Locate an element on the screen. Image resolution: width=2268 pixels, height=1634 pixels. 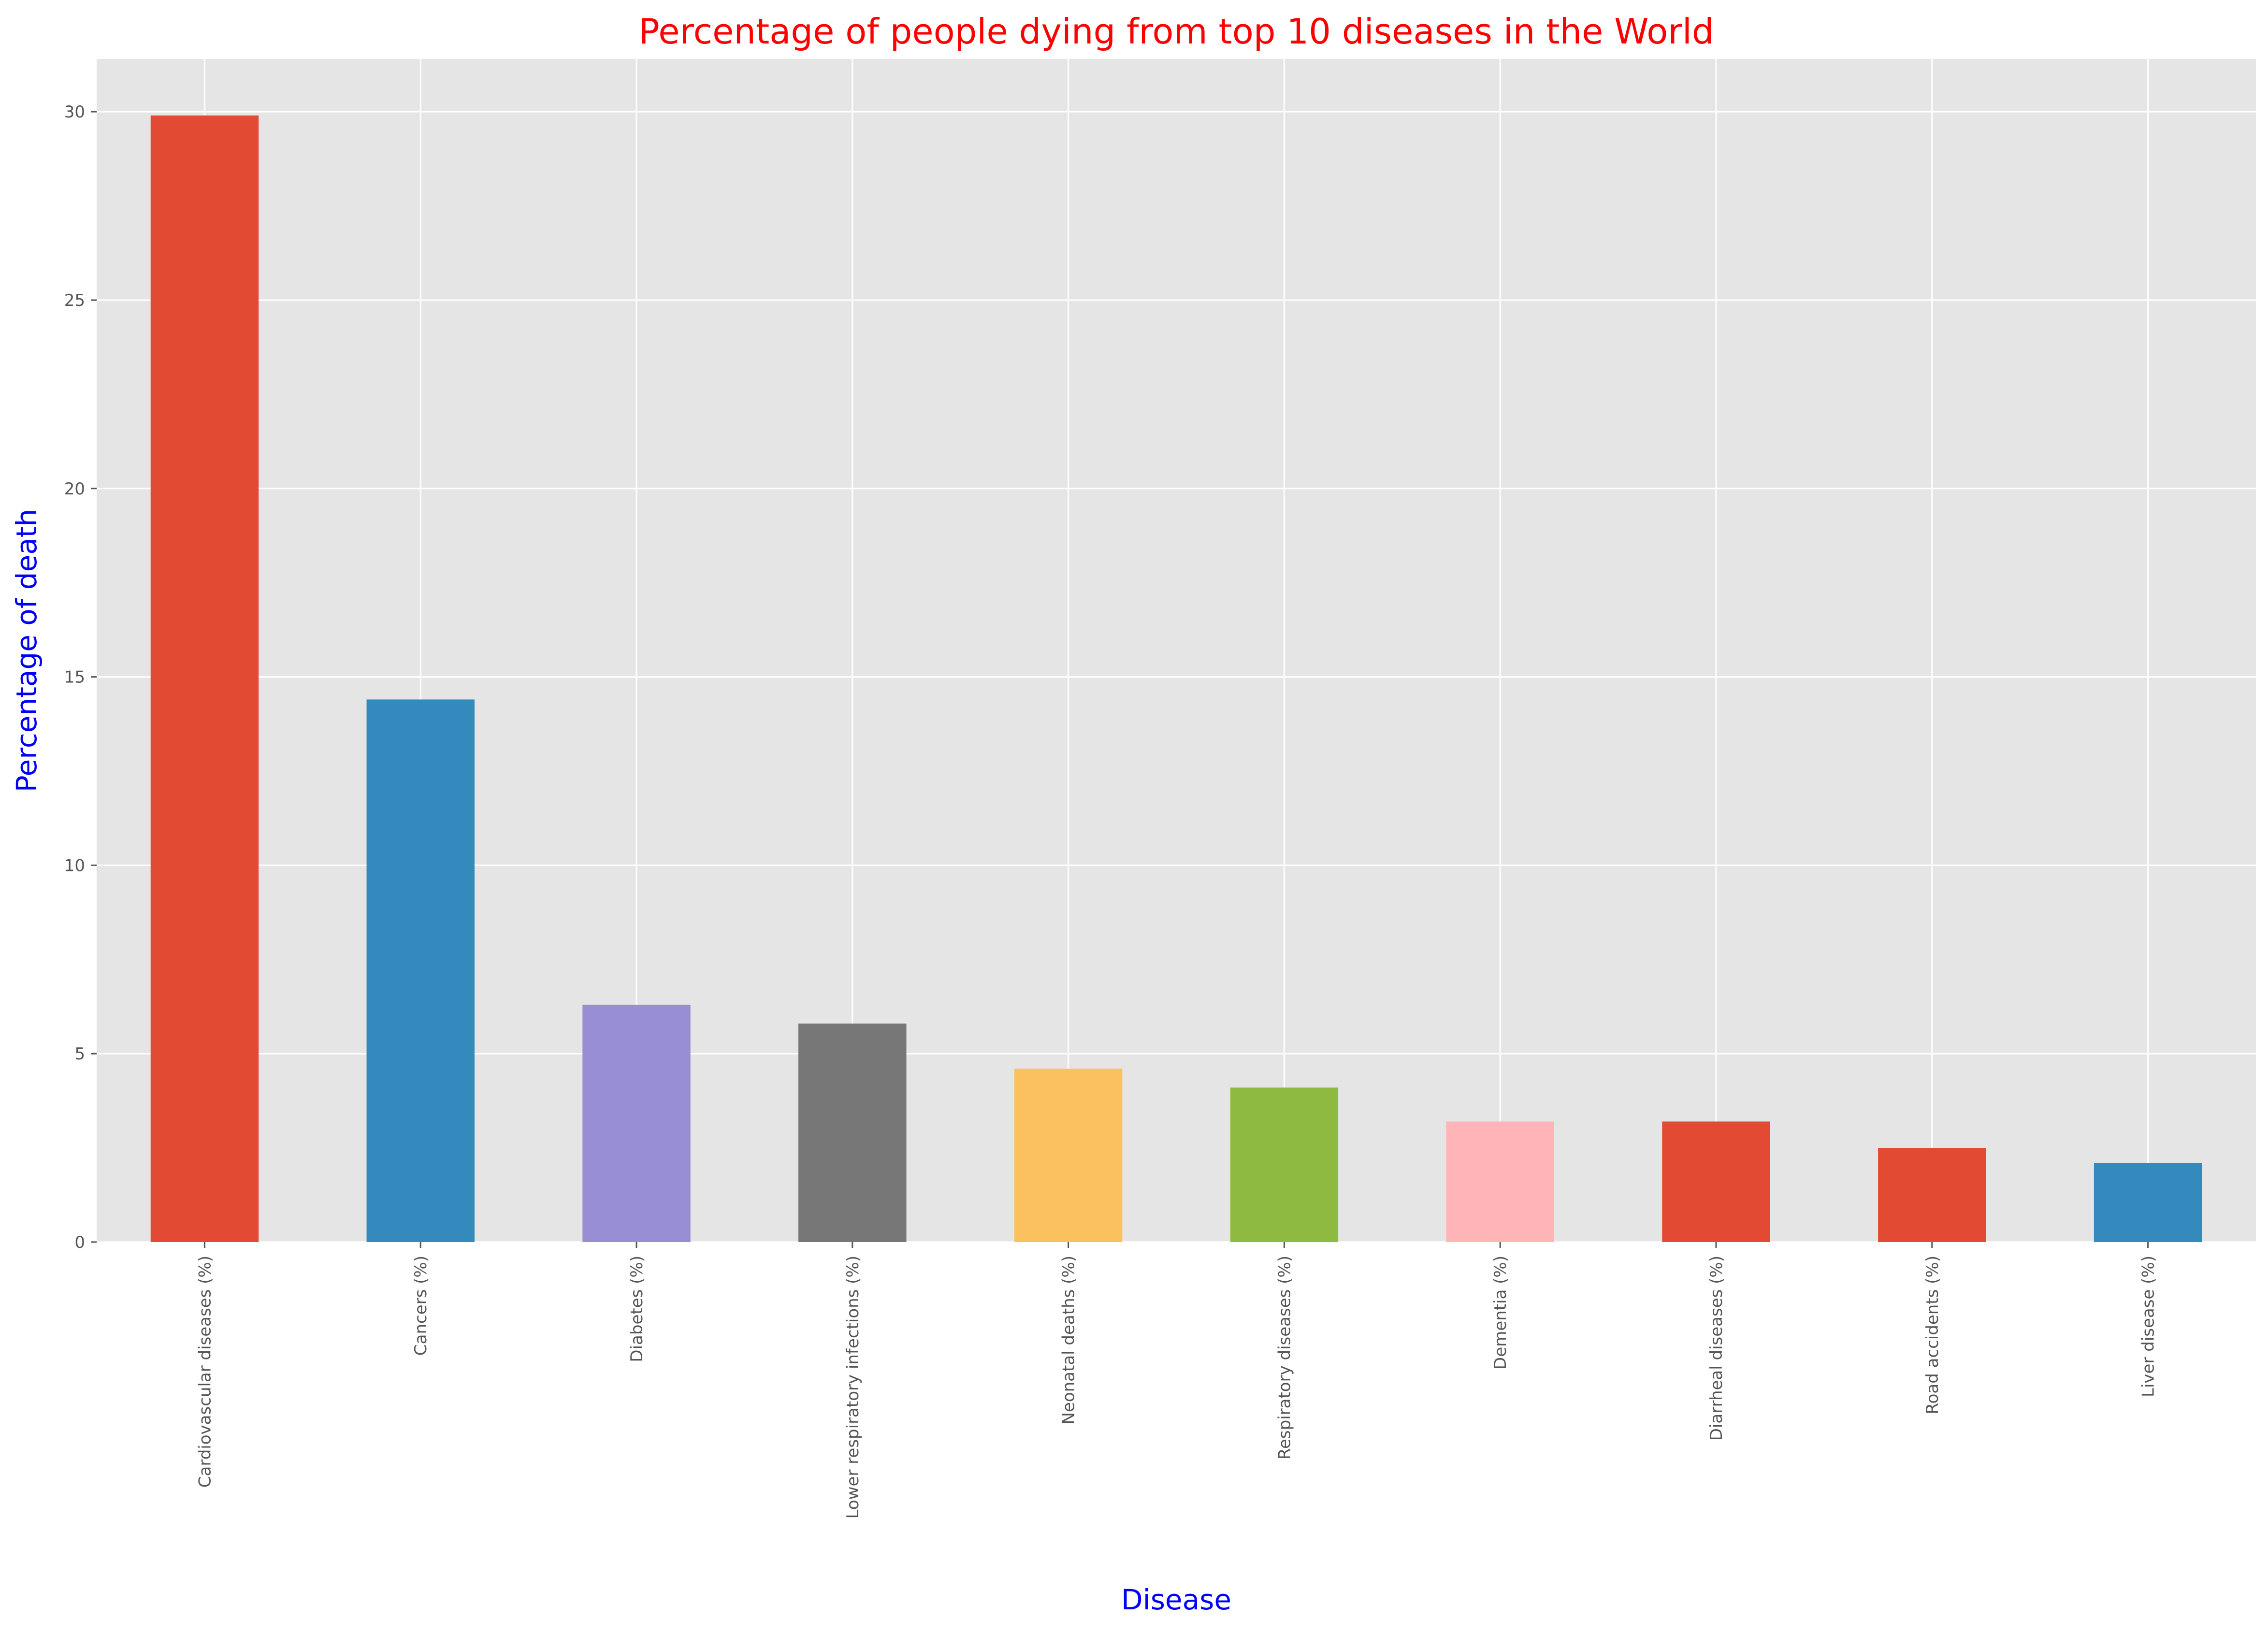
x-tick-label: Neonatal deaths (%) is located at coordinates (1069, 1340).